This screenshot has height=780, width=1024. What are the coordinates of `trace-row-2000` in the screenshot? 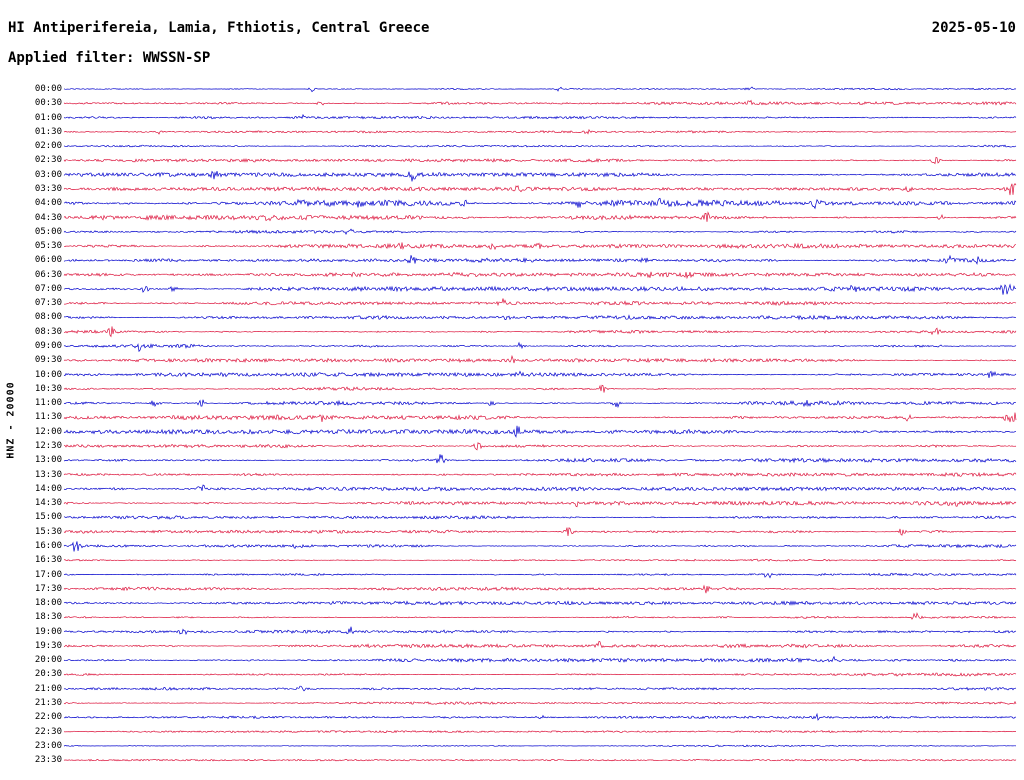 It's located at (540, 659).